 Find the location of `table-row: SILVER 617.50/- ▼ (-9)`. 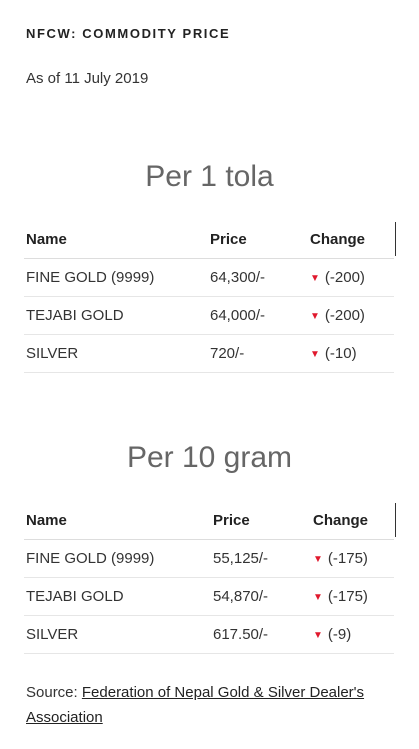

table-row: SILVER 617.50/- ▼ (-9) is located at coordinates (209, 634).